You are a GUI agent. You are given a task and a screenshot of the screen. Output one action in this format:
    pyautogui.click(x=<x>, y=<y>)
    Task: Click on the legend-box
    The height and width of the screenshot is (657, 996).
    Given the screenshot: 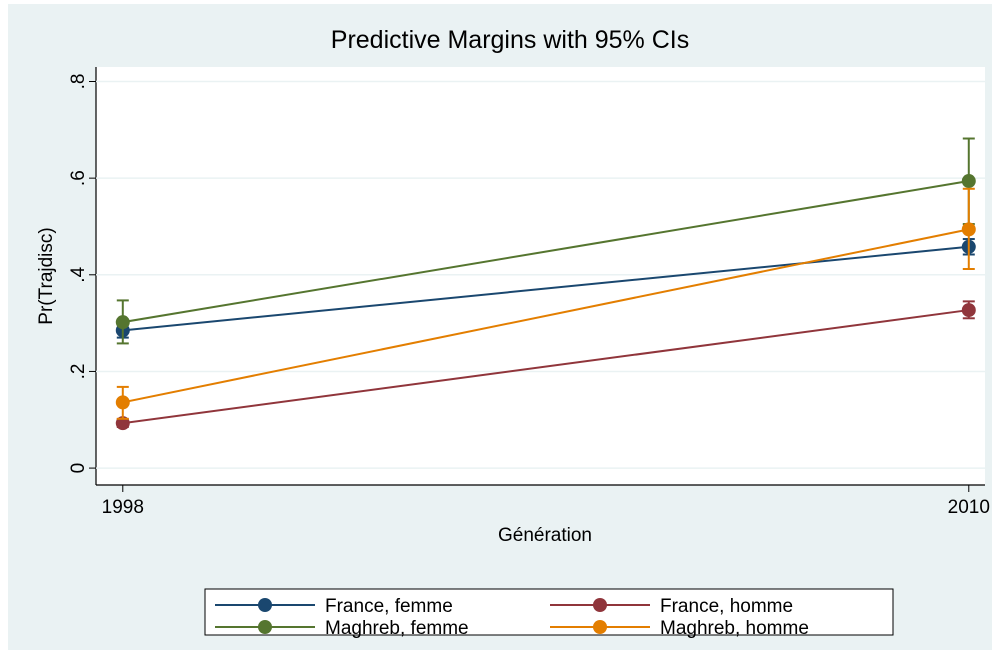 What is the action you would take?
    pyautogui.click(x=549, y=612)
    